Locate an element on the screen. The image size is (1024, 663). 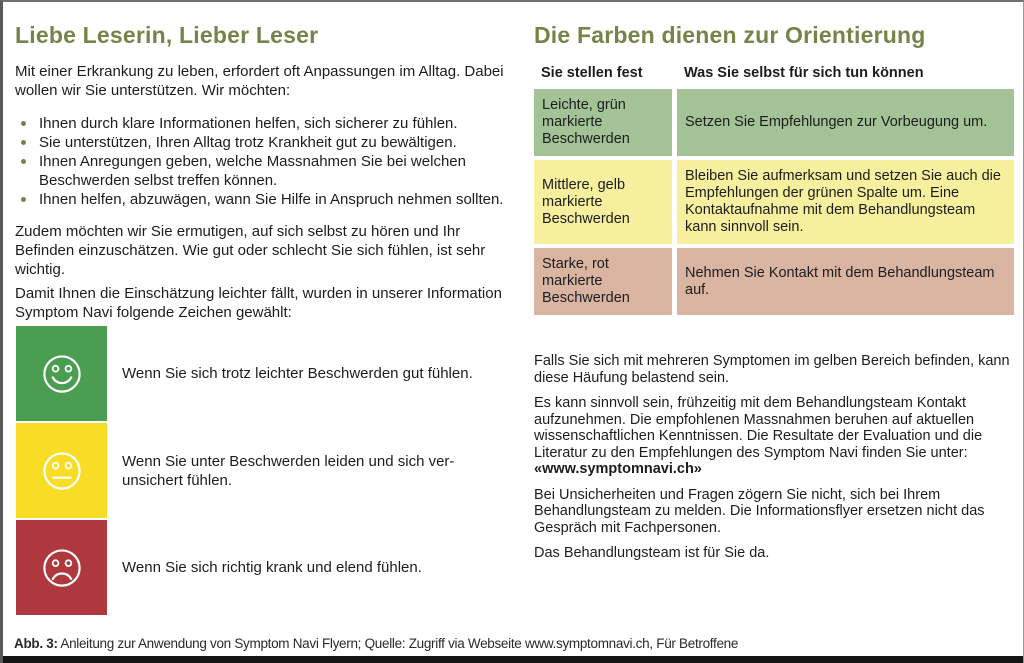
website-url-text: «www.symptomnavi.ch» is located at coordinates (618, 469).